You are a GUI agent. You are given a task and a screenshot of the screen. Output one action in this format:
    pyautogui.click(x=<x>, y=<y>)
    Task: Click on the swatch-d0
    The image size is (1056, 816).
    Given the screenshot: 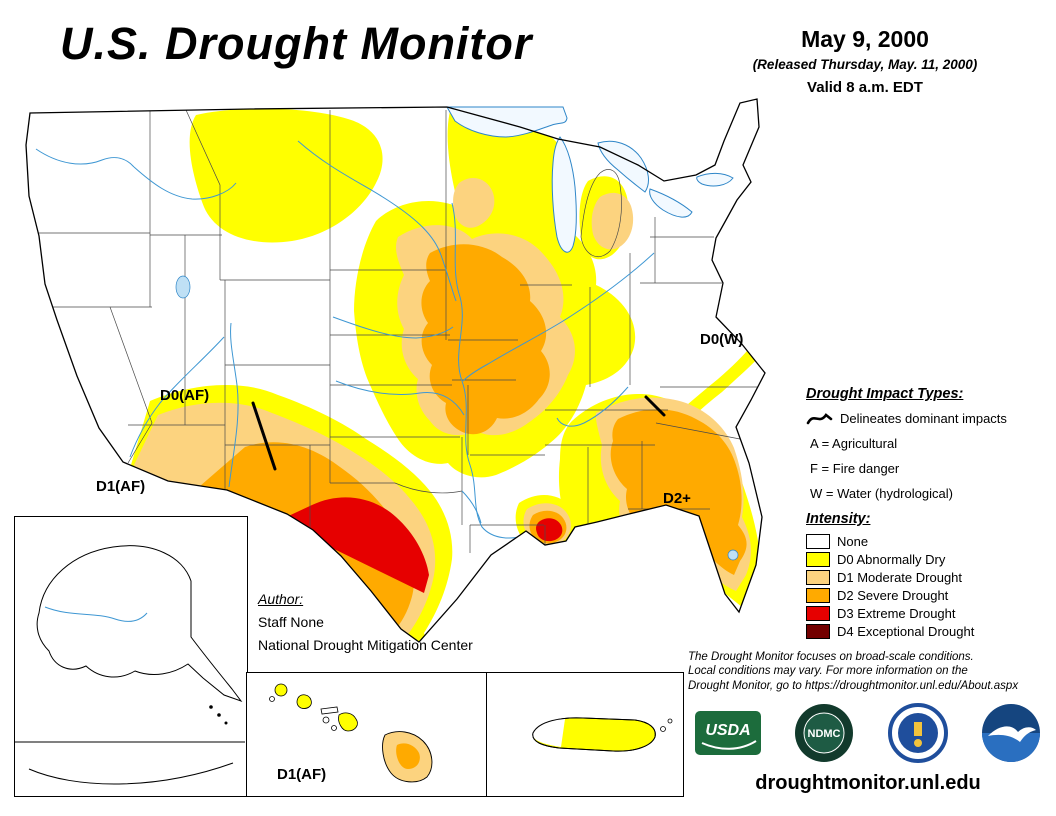 What is the action you would take?
    pyautogui.click(x=818, y=559)
    